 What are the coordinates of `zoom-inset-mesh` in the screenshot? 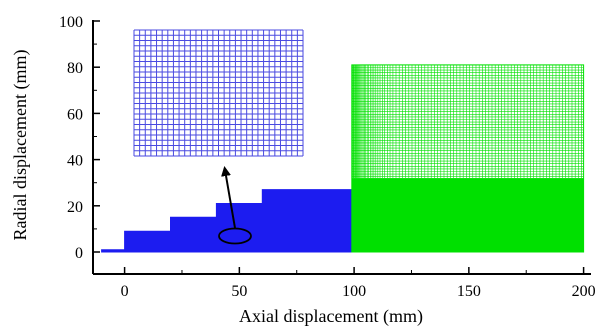 It's located at (218, 93).